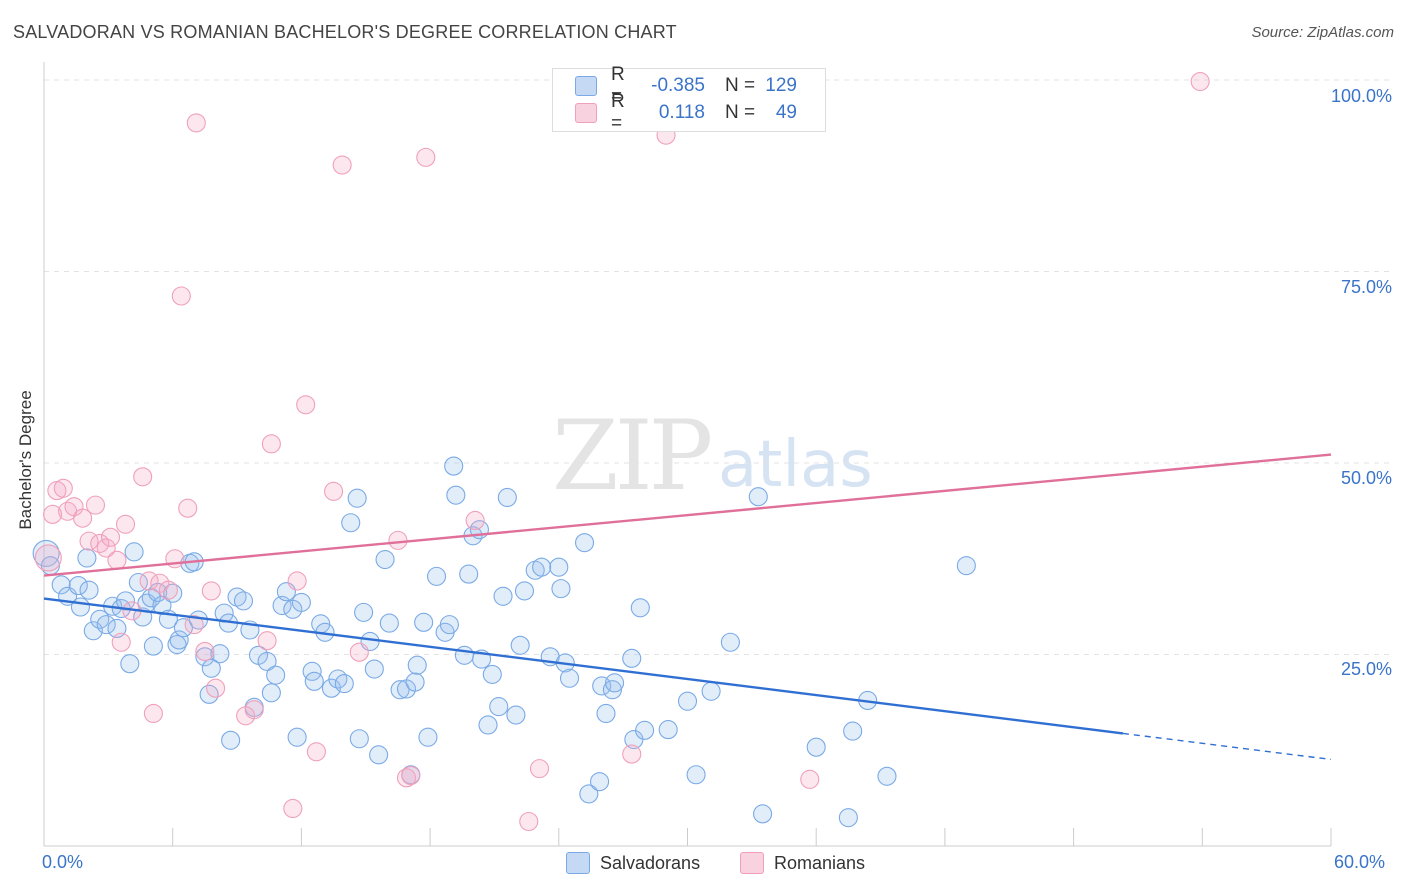  Describe the element at coordinates (740, 85) in the screenshot. I see `legend-n-label: N =` at that location.